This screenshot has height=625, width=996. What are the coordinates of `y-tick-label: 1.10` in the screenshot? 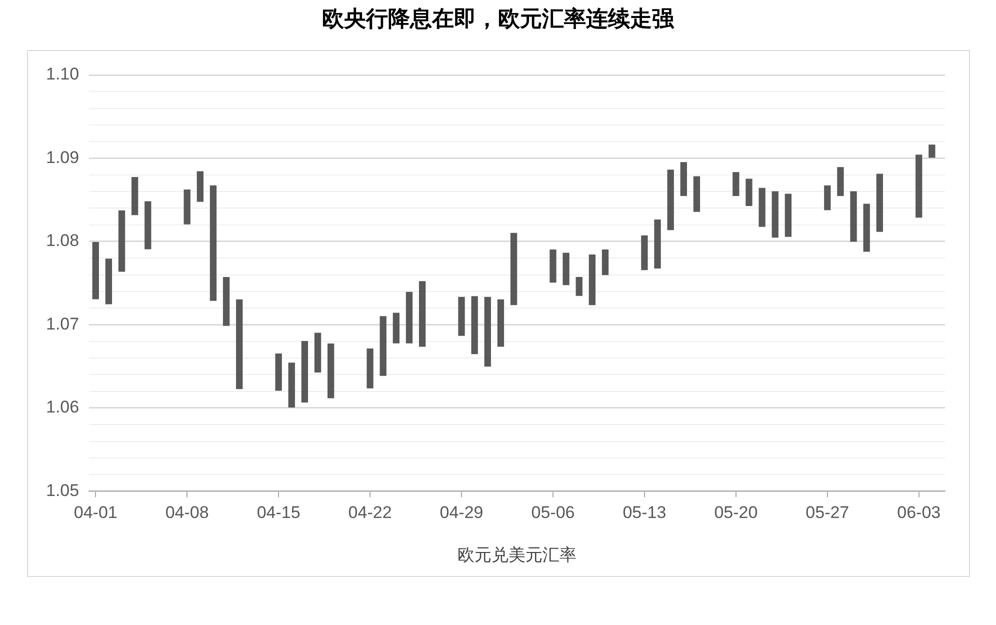 It's located at (63, 74).